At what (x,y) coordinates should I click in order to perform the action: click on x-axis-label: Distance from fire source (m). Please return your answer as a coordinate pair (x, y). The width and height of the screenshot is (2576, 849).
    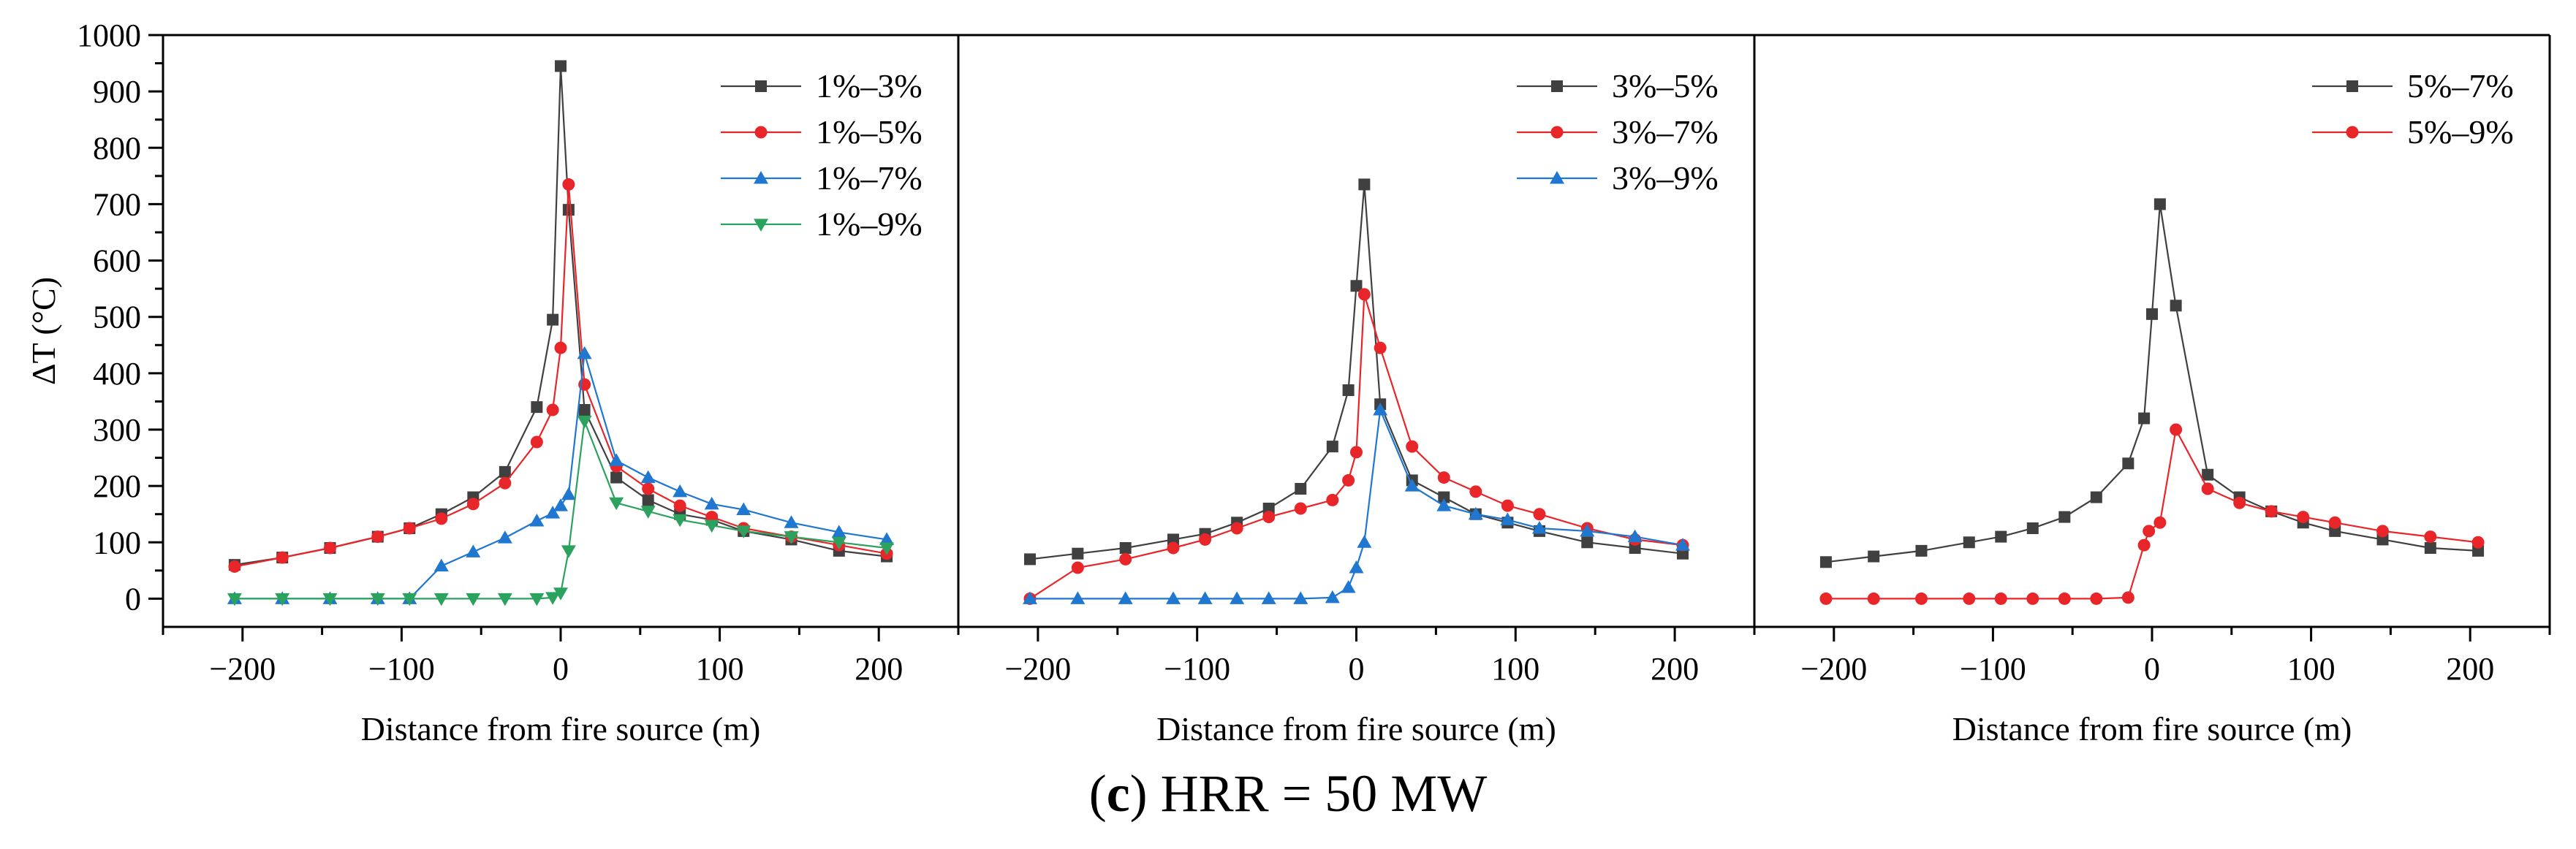
    Looking at the image, I should click on (561, 728).